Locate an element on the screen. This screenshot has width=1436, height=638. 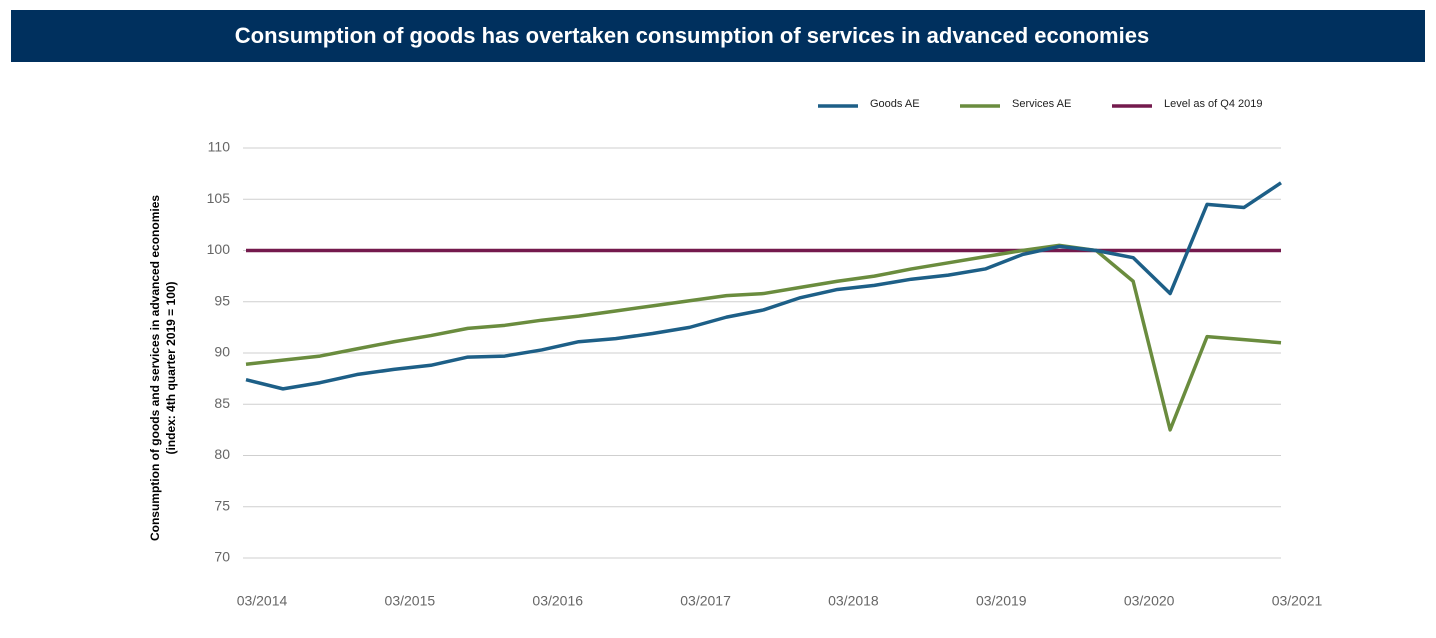
legend-label: Level as of Q4 2019 is located at coordinates (1213, 104).